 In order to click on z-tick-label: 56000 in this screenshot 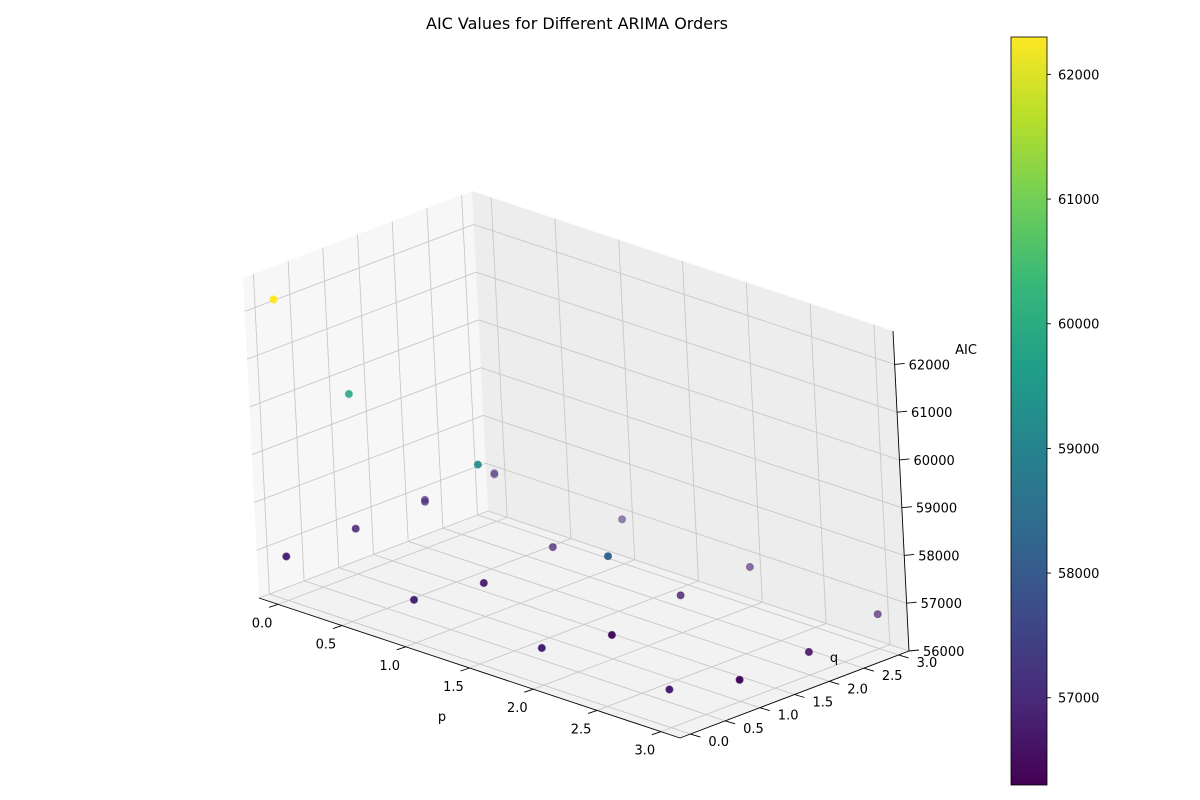, I will do `click(943, 652)`.